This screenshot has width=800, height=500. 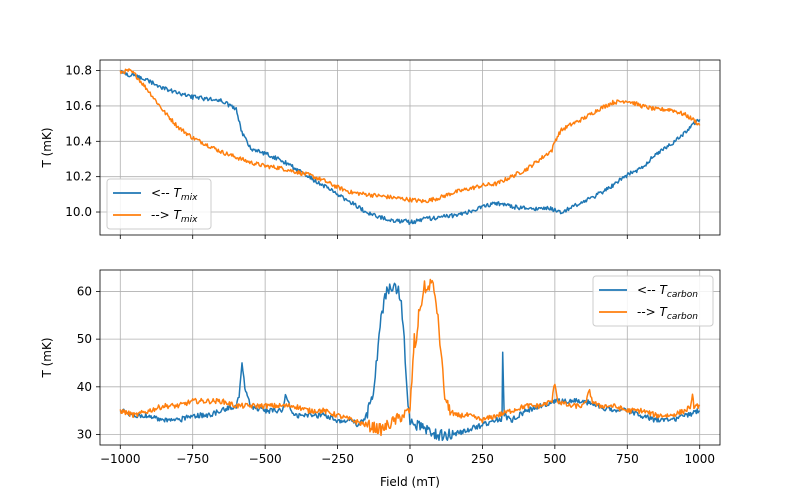 What do you see at coordinates (84, 435) in the screenshot?
I see `bottom-ytick-label-0: 30` at bounding box center [84, 435].